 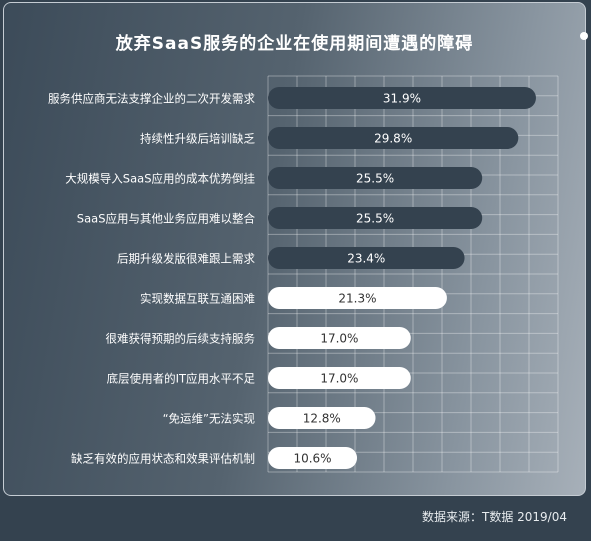 What do you see at coordinates (186, 259) in the screenshot?
I see `category-label: 后期升级发版很难跟上需求` at bounding box center [186, 259].